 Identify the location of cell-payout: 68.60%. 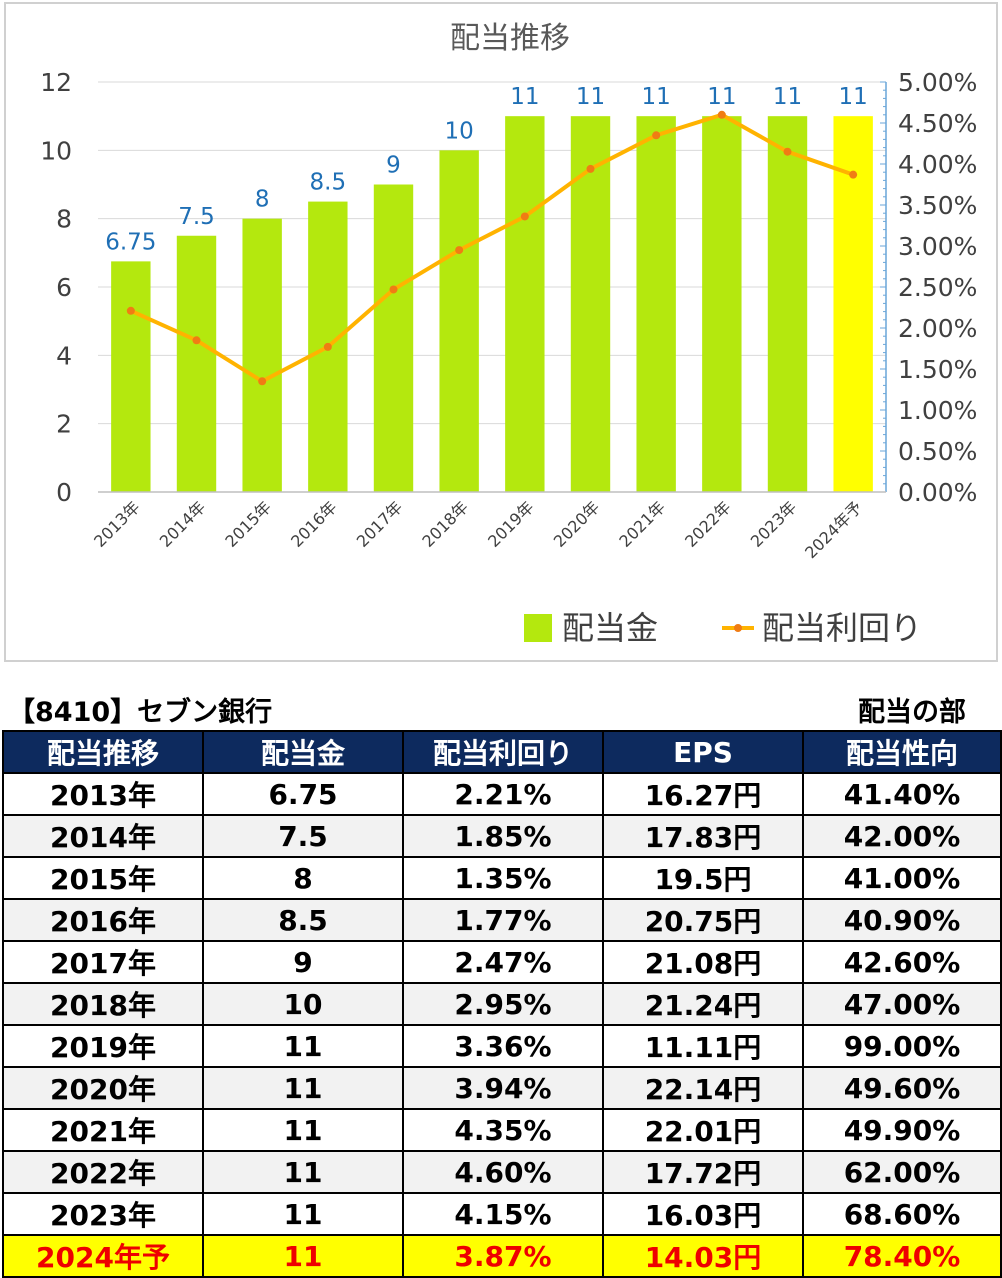
(902, 1214).